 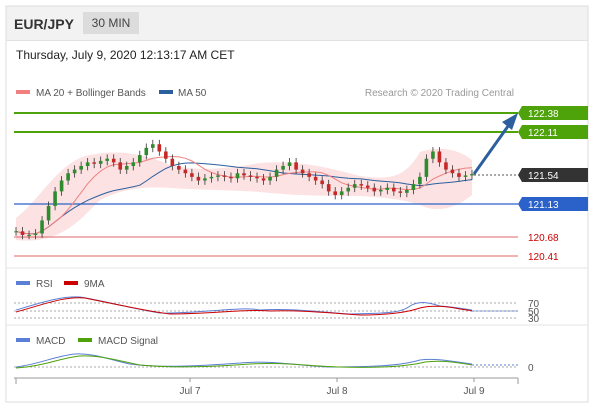 I want to click on tag-121-13-label: 121.13, so click(x=543, y=205).